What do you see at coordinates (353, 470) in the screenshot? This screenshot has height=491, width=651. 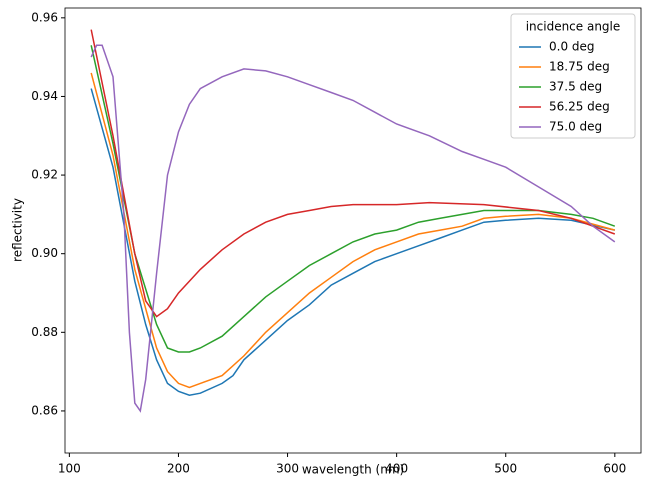 I see `x-axis-label: wavelength (nm)` at bounding box center [353, 470].